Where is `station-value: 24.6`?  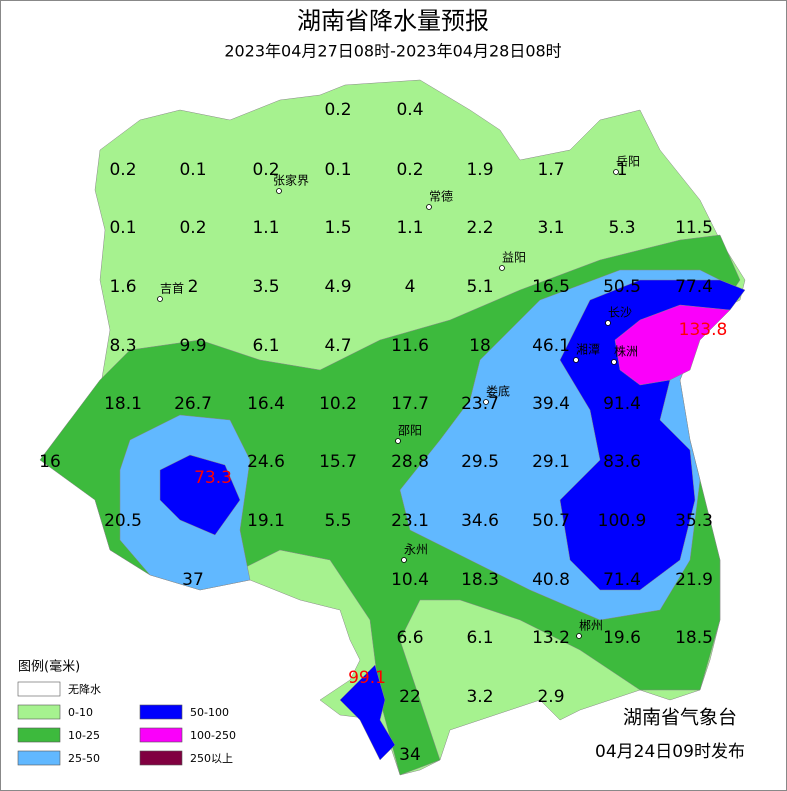 station-value: 24.6 is located at coordinates (266, 462).